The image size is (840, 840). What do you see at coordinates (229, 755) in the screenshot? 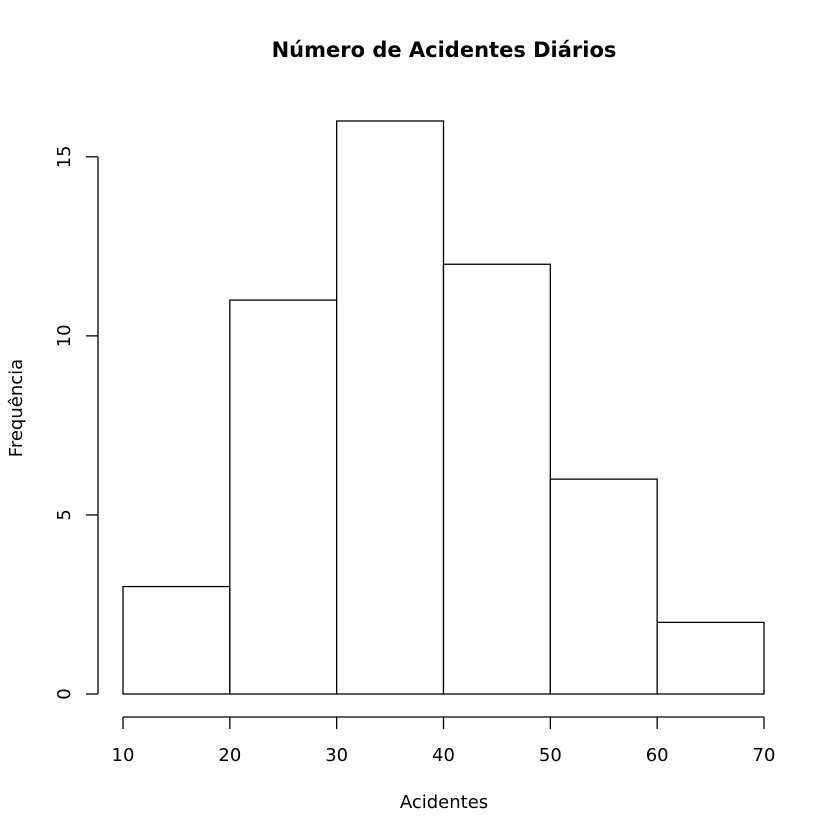
I see `x-tick-label: 20` at bounding box center [229, 755].